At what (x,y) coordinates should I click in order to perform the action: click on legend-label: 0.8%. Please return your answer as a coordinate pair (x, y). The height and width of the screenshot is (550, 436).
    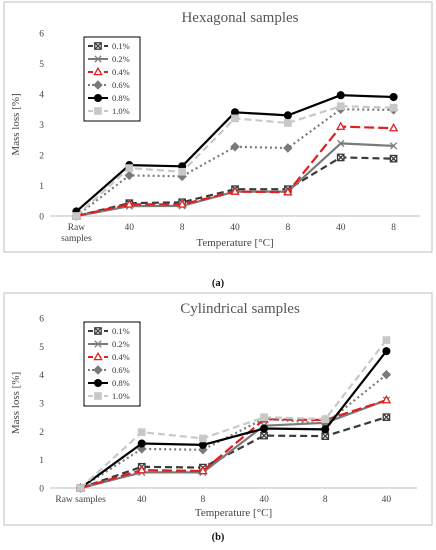
    Looking at the image, I should click on (121, 98).